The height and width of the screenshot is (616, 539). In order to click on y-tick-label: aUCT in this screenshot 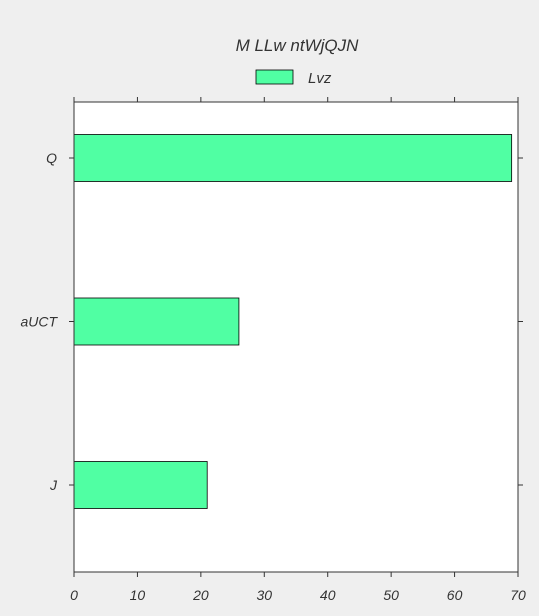, I will do `click(39, 322)`.